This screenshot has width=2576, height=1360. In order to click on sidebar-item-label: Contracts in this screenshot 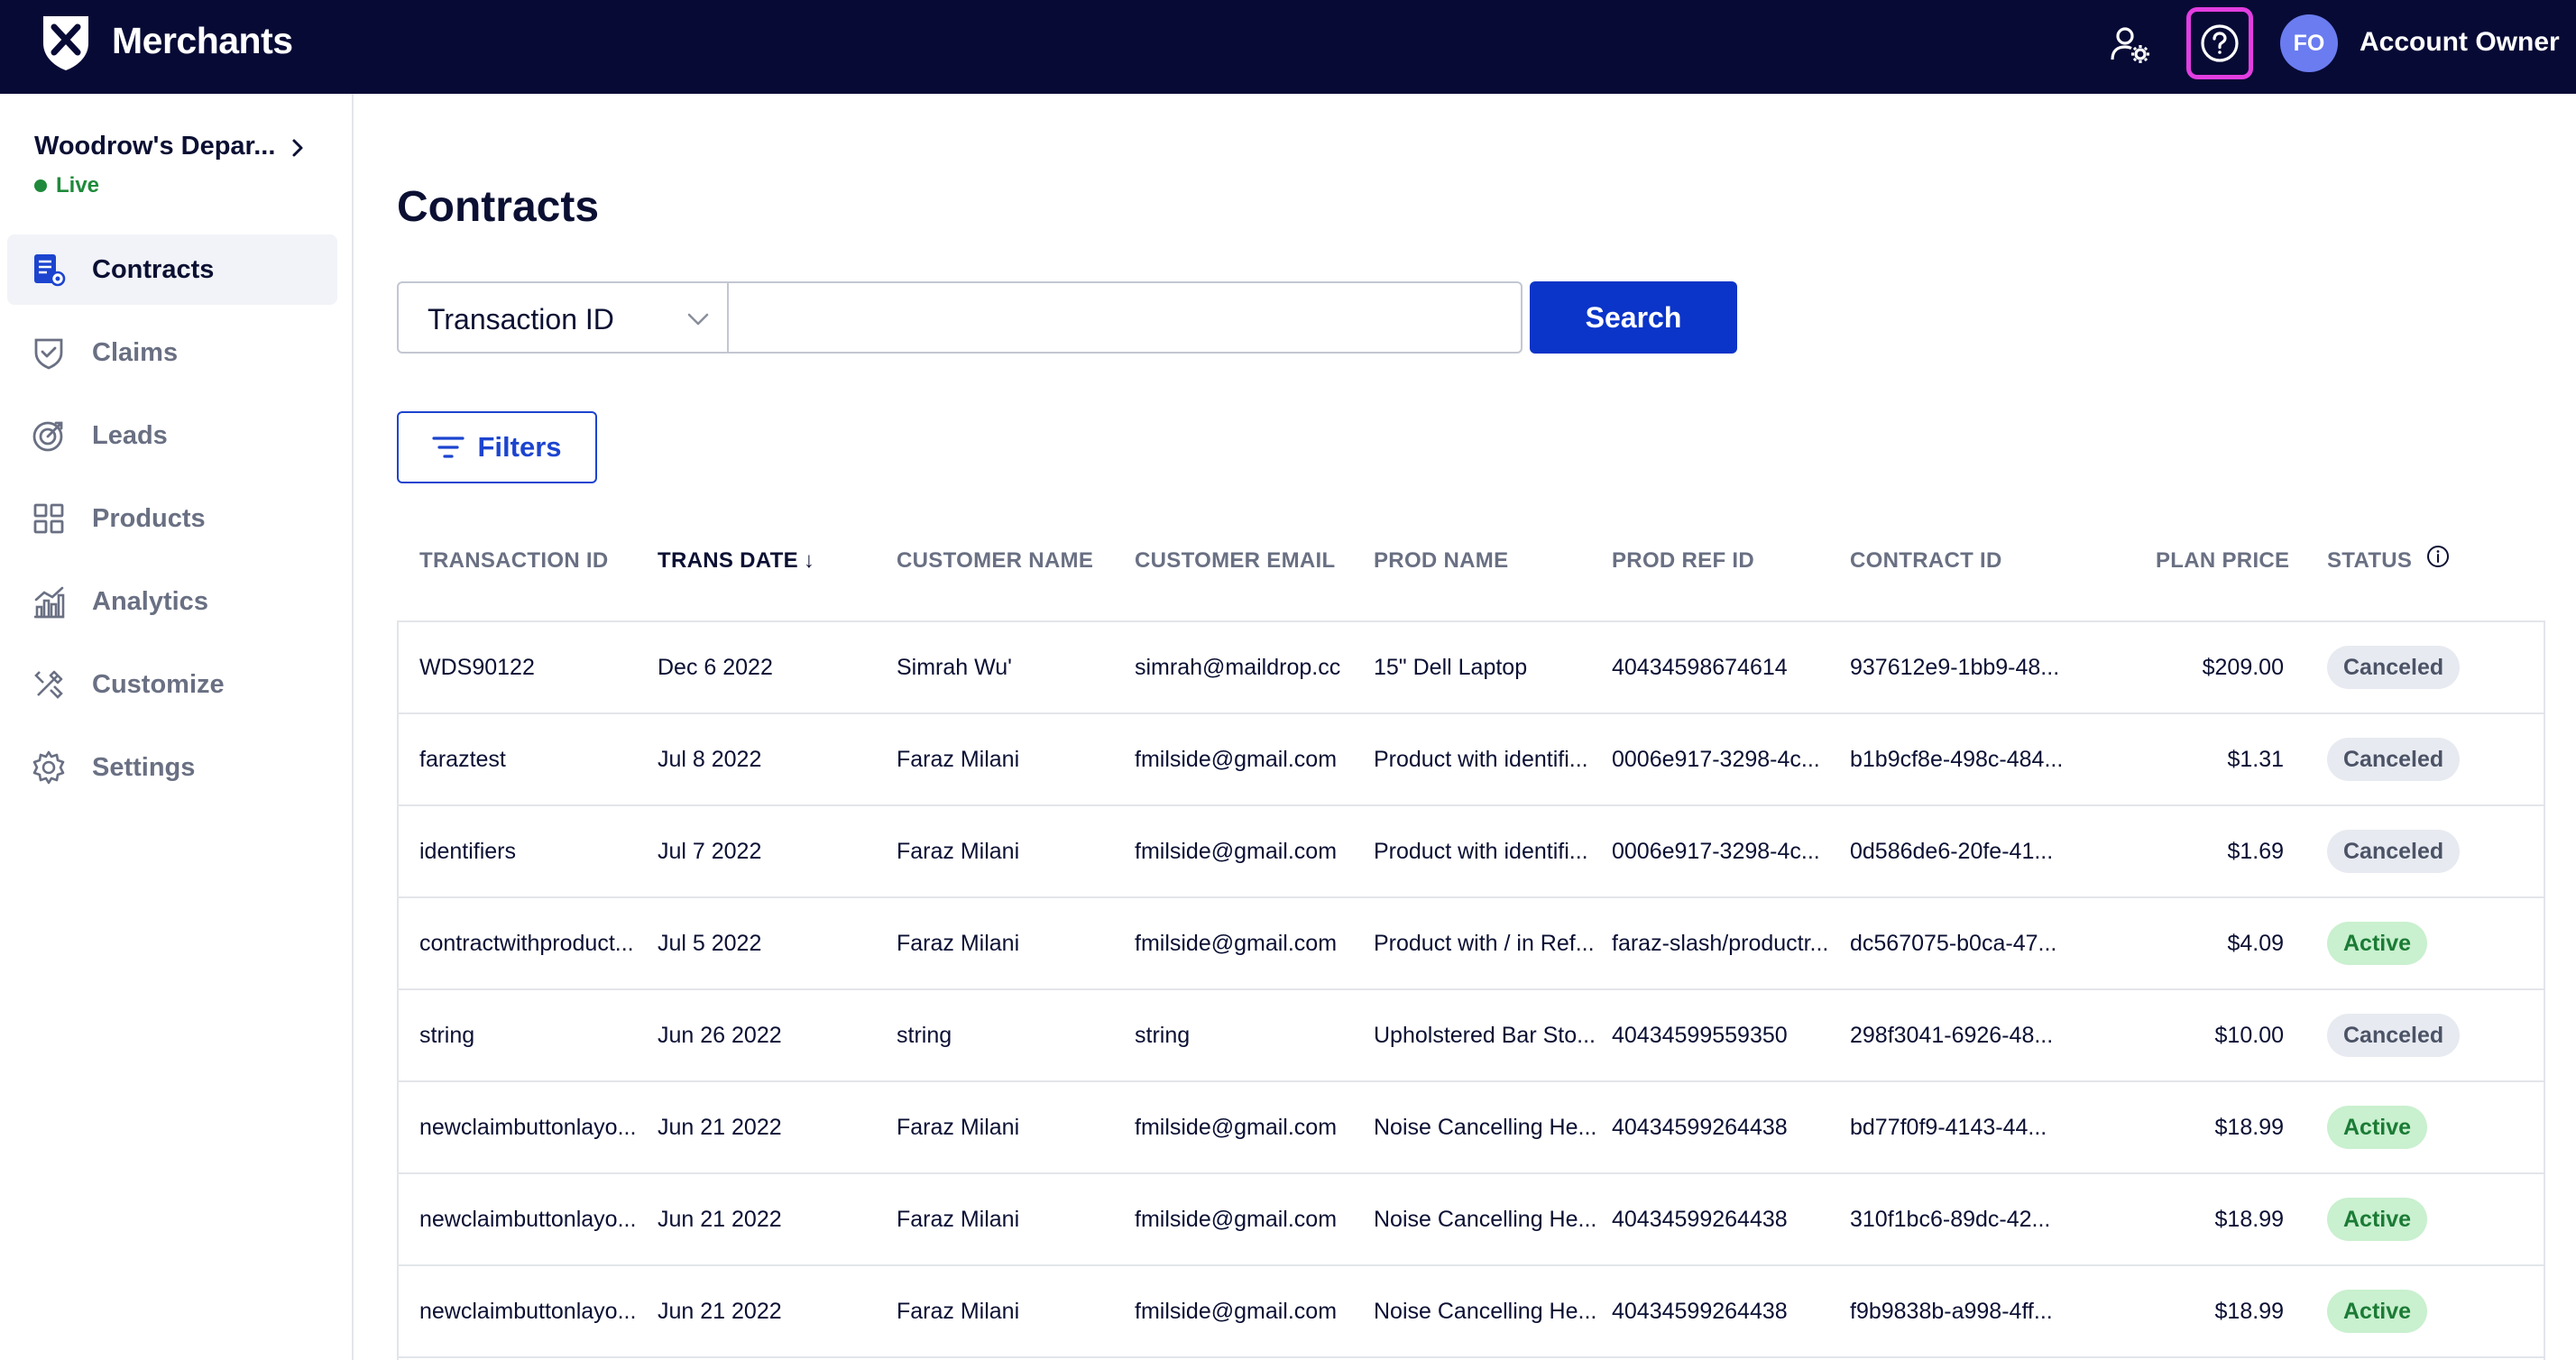, I will do `click(153, 269)`.